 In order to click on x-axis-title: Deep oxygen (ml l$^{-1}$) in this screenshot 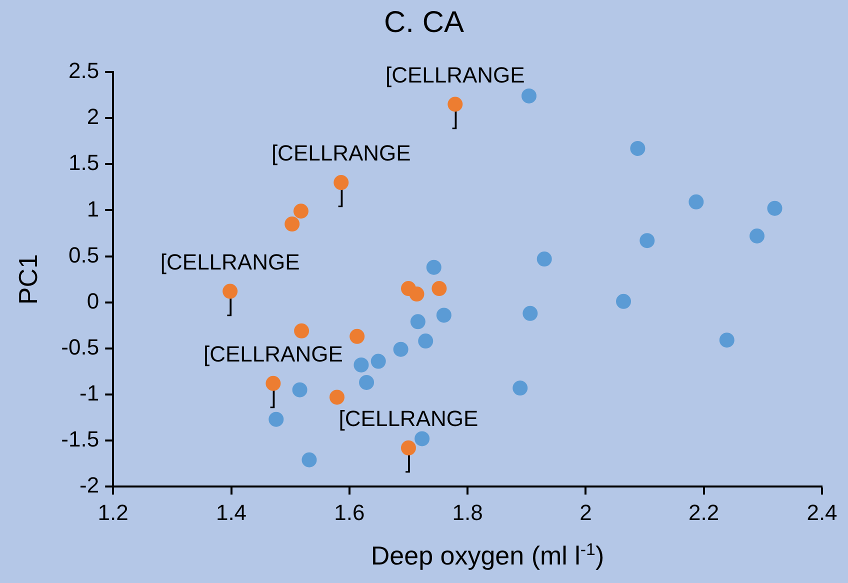, I will do `click(488, 556)`.